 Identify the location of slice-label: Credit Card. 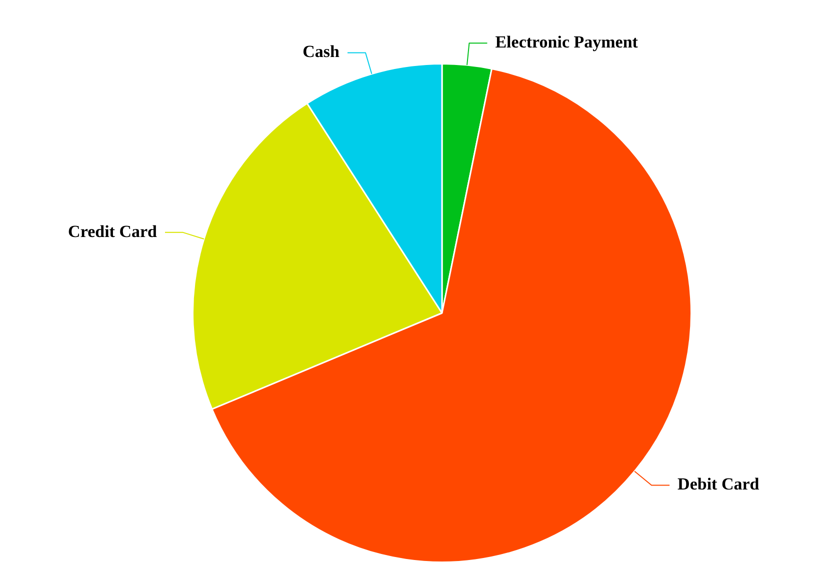
(113, 231).